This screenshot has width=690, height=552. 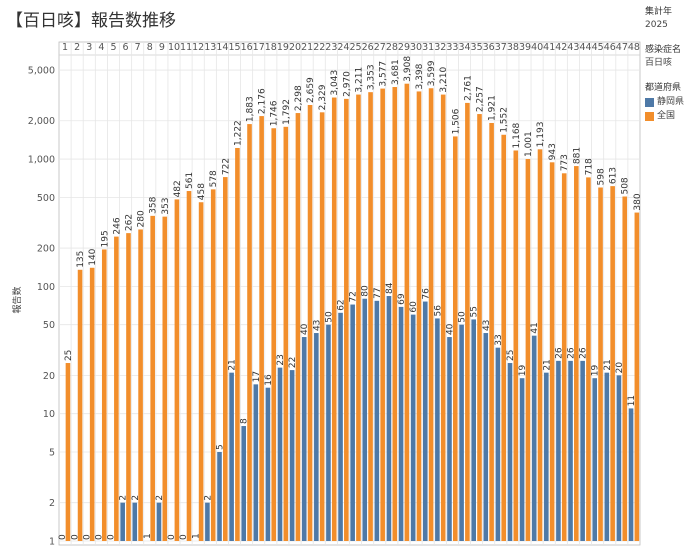 I want to click on week-header-label: 24, so click(x=343, y=47).